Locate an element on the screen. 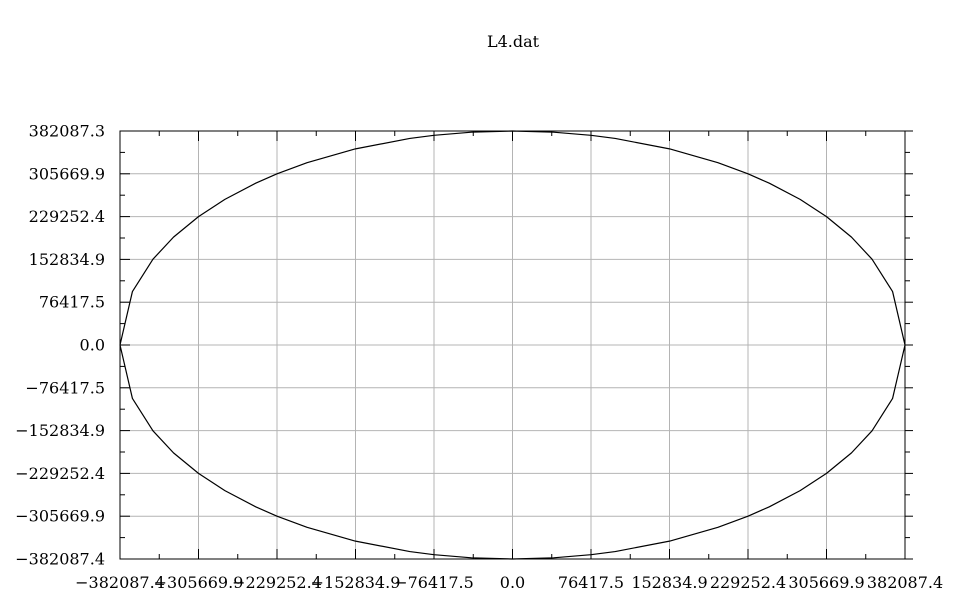 The image size is (971, 609). y-tick-label: 382087.3 is located at coordinates (67, 131).